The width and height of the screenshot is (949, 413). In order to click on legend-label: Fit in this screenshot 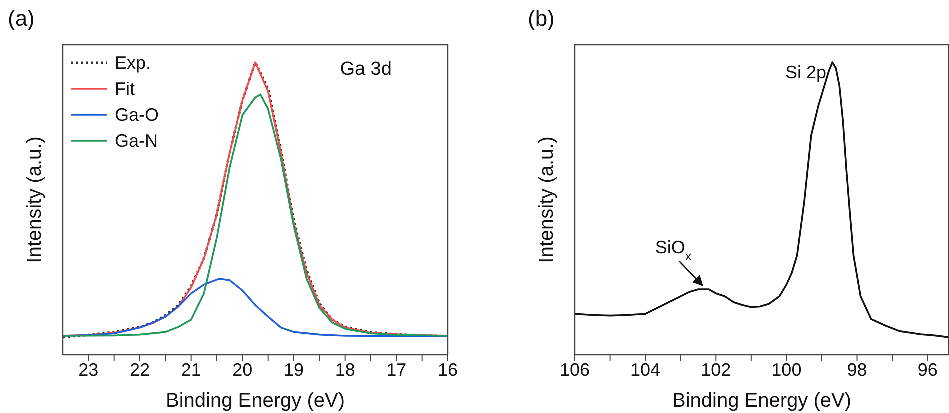, I will do `click(125, 89)`.